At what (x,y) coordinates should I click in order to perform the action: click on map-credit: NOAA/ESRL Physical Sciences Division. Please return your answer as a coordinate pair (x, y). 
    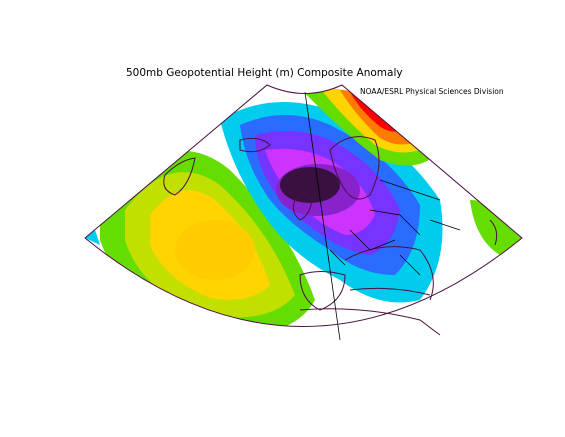
    Looking at the image, I should click on (432, 91).